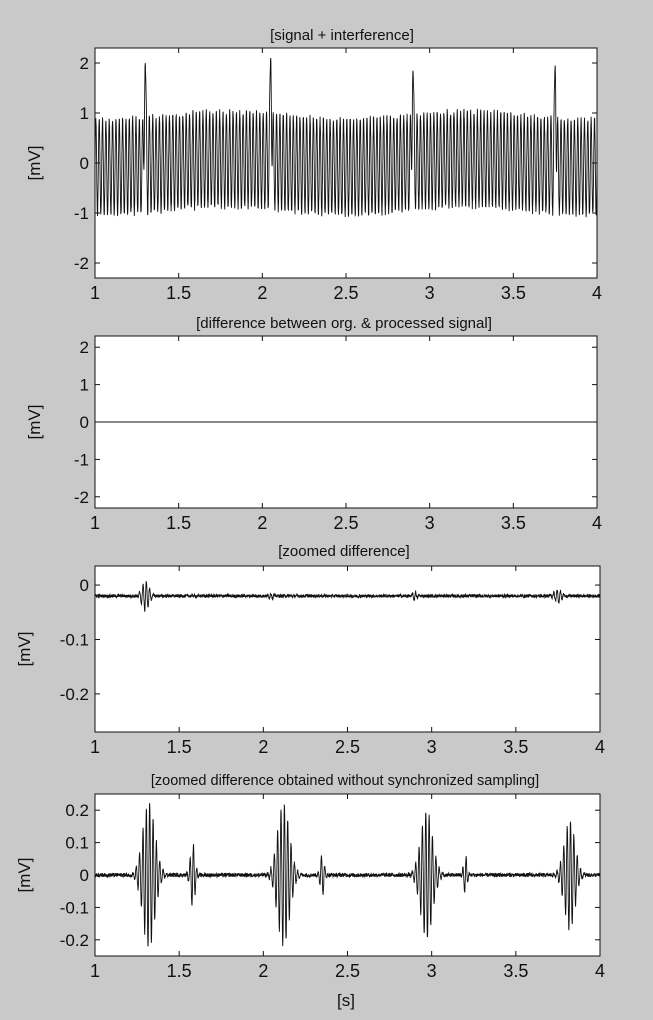  What do you see at coordinates (95, 747) in the screenshot?
I see `panel-3-xtick-label: 1` at bounding box center [95, 747].